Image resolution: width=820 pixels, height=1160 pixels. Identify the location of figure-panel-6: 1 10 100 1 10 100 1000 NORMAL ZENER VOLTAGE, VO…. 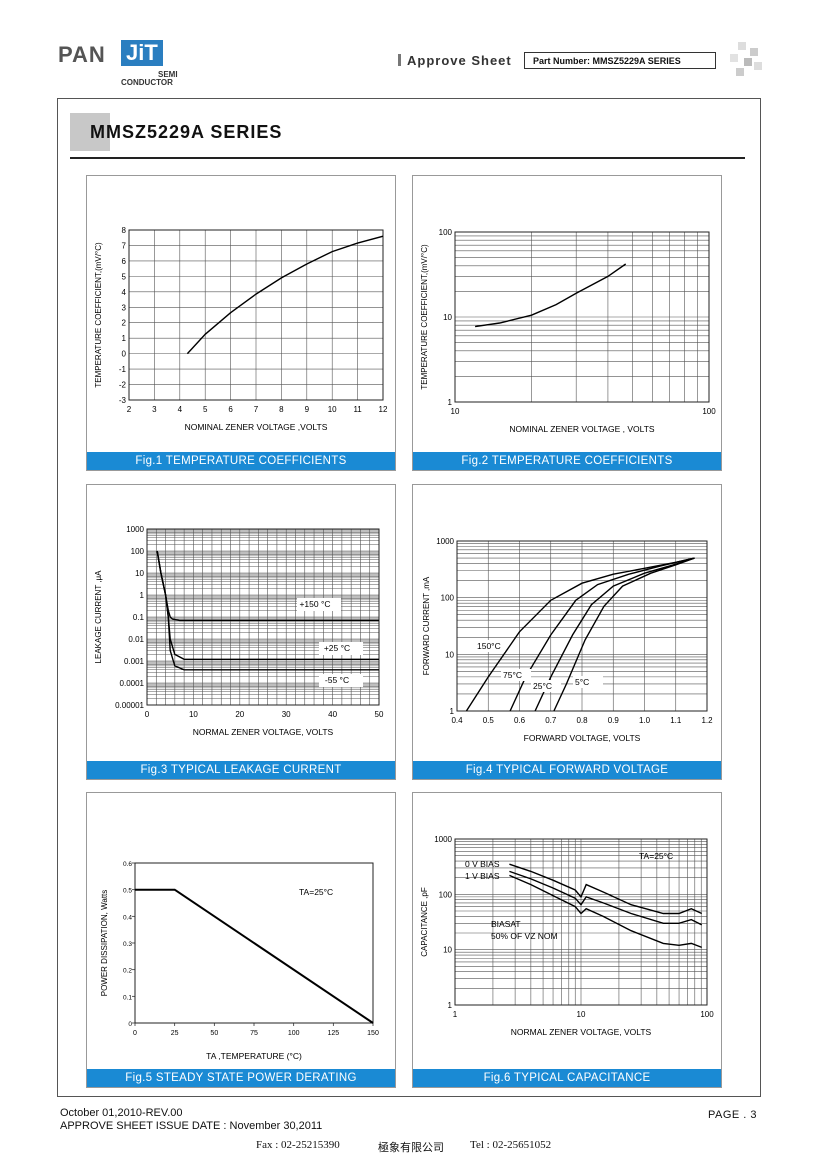
(567, 940).